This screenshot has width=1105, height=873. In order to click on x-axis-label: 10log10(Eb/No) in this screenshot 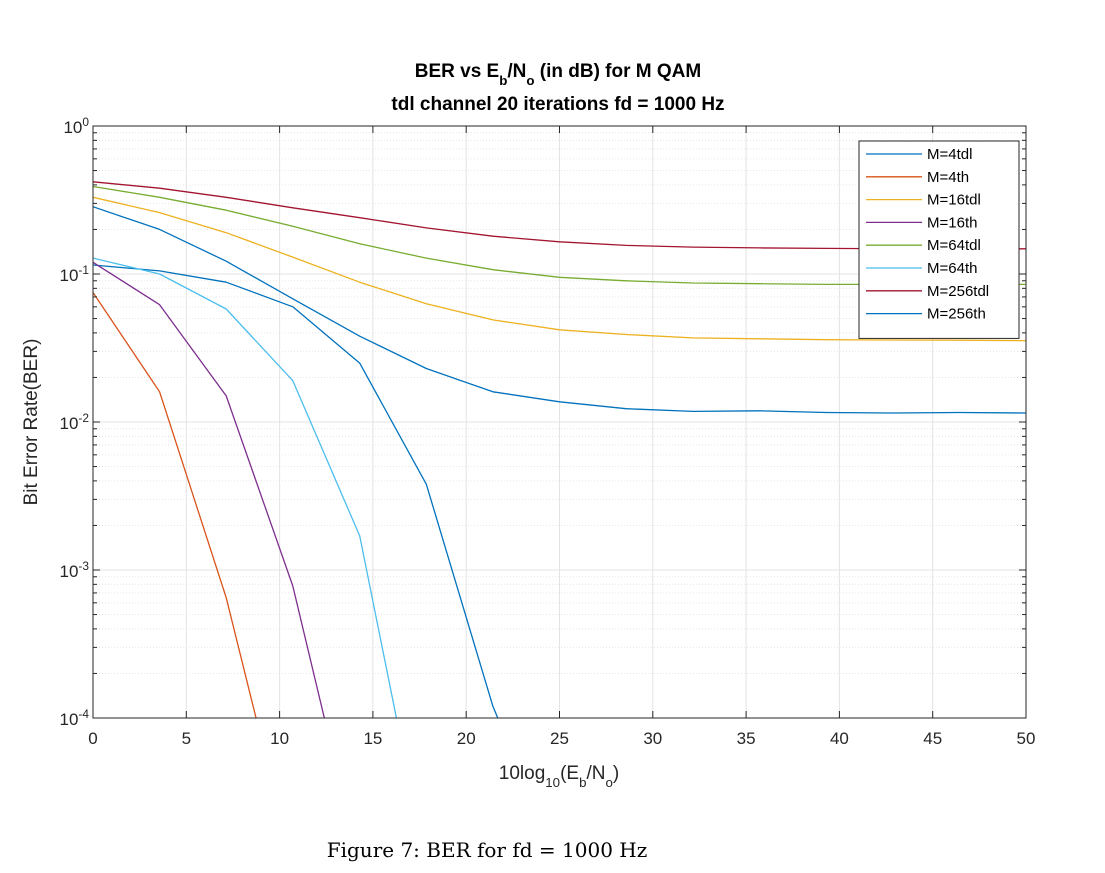, I will do `click(559, 776)`.